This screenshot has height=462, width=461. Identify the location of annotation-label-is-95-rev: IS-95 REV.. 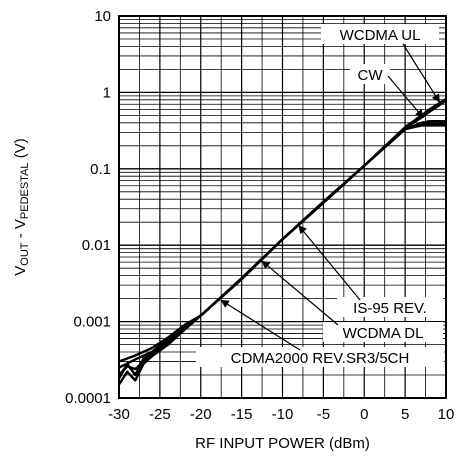
(390, 308).